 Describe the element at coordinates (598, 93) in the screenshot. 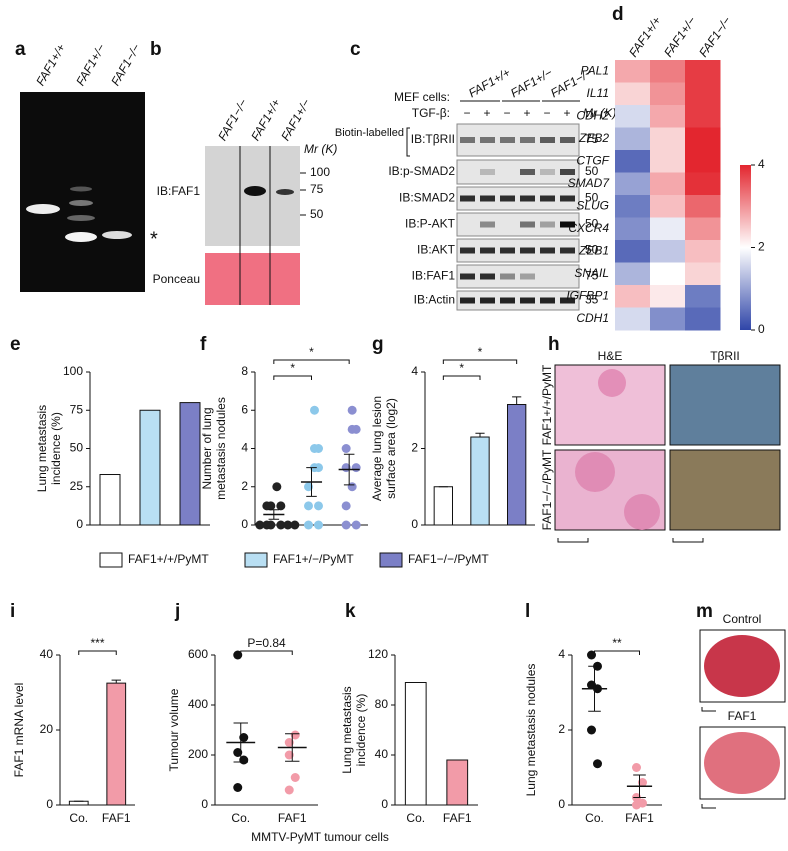

I see `row-label: IL11` at that location.